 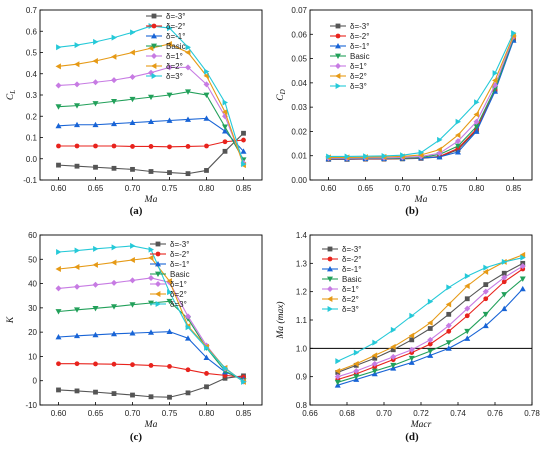 What do you see at coordinates (32, 74) in the screenshot?
I see `y-tick-label: 0.4` at bounding box center [32, 74].